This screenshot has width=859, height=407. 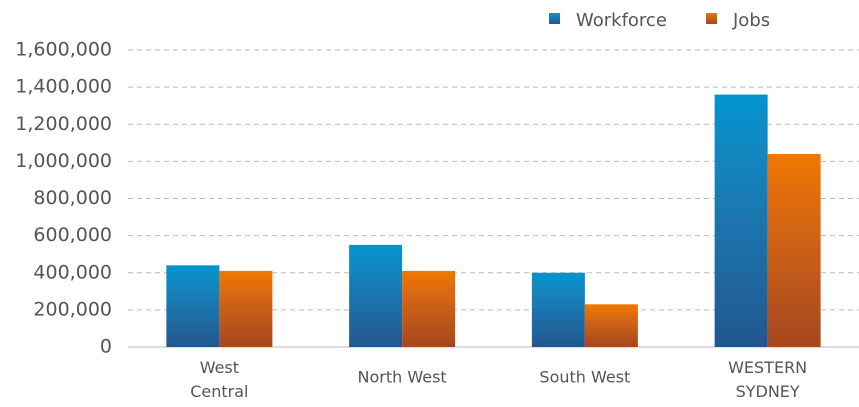 I want to click on legend-label: Jobs, so click(x=751, y=20).